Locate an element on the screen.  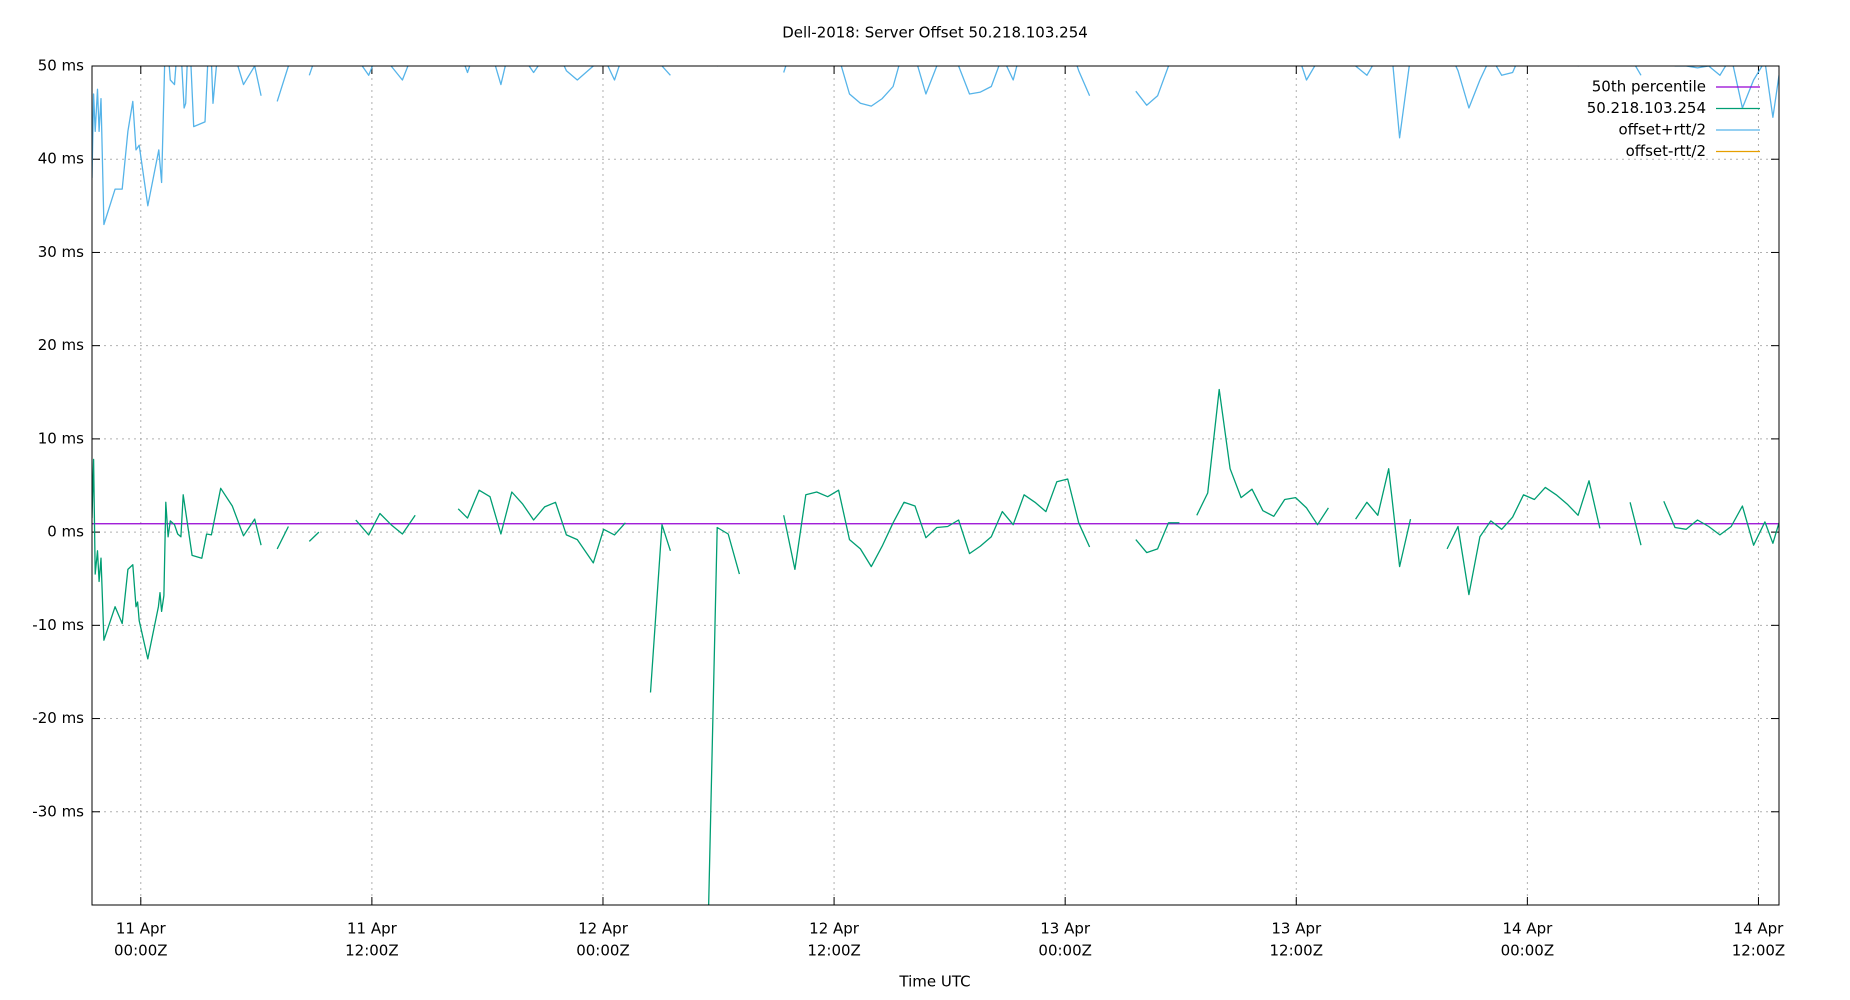
y-tick-label: 50 ms is located at coordinates (61, 66).